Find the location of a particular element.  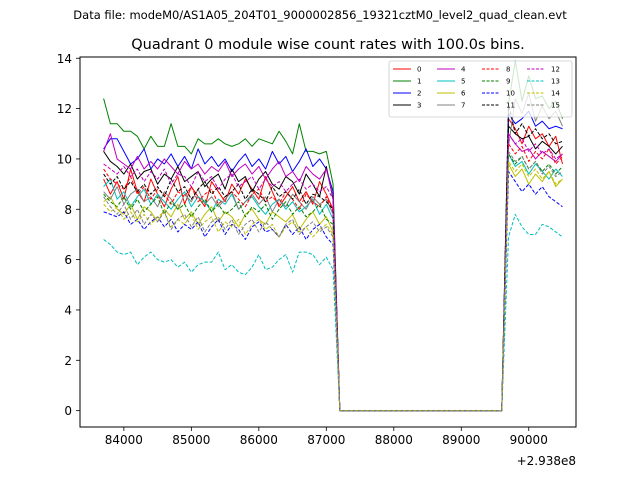

y-axis: 0 2 4 6 8 10 12 14 is located at coordinates (68, 235).